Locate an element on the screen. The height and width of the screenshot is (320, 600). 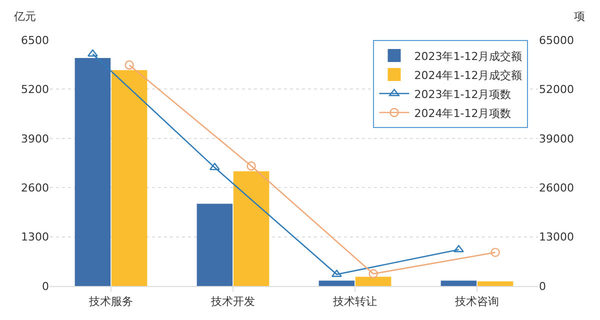
y2-axis-title: 项 is located at coordinates (579, 16).